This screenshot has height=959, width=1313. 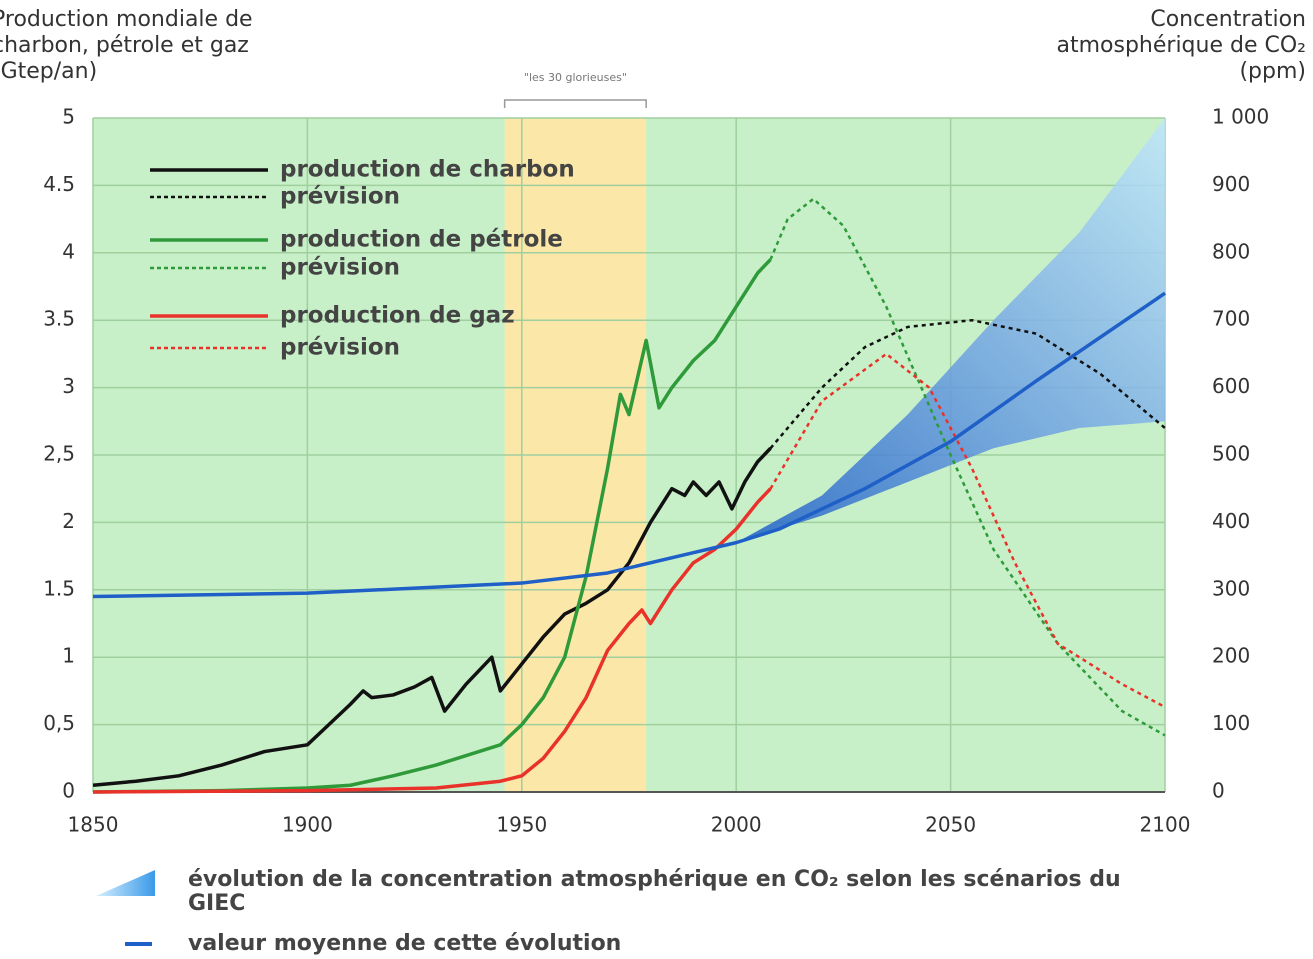 I want to click on annotation: "les 30 glorieuses", so click(x=575, y=77).